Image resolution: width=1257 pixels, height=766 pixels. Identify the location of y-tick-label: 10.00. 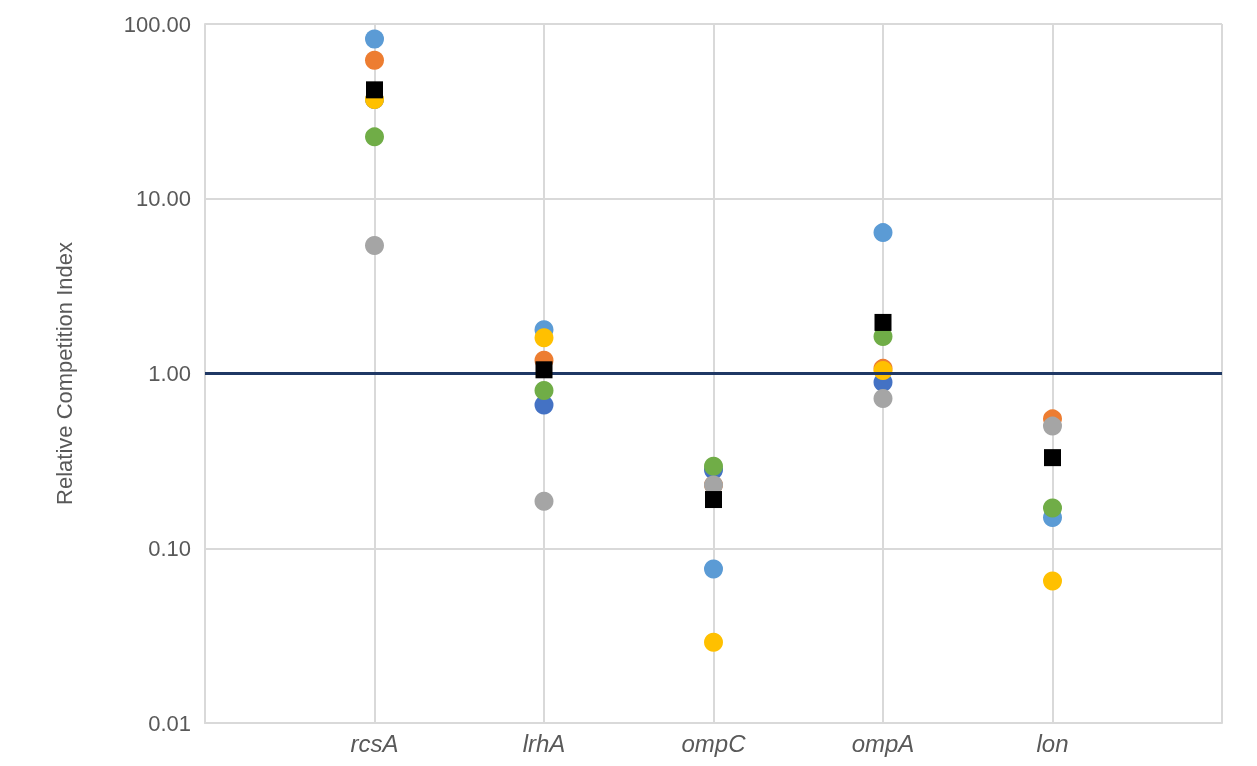
(163, 199).